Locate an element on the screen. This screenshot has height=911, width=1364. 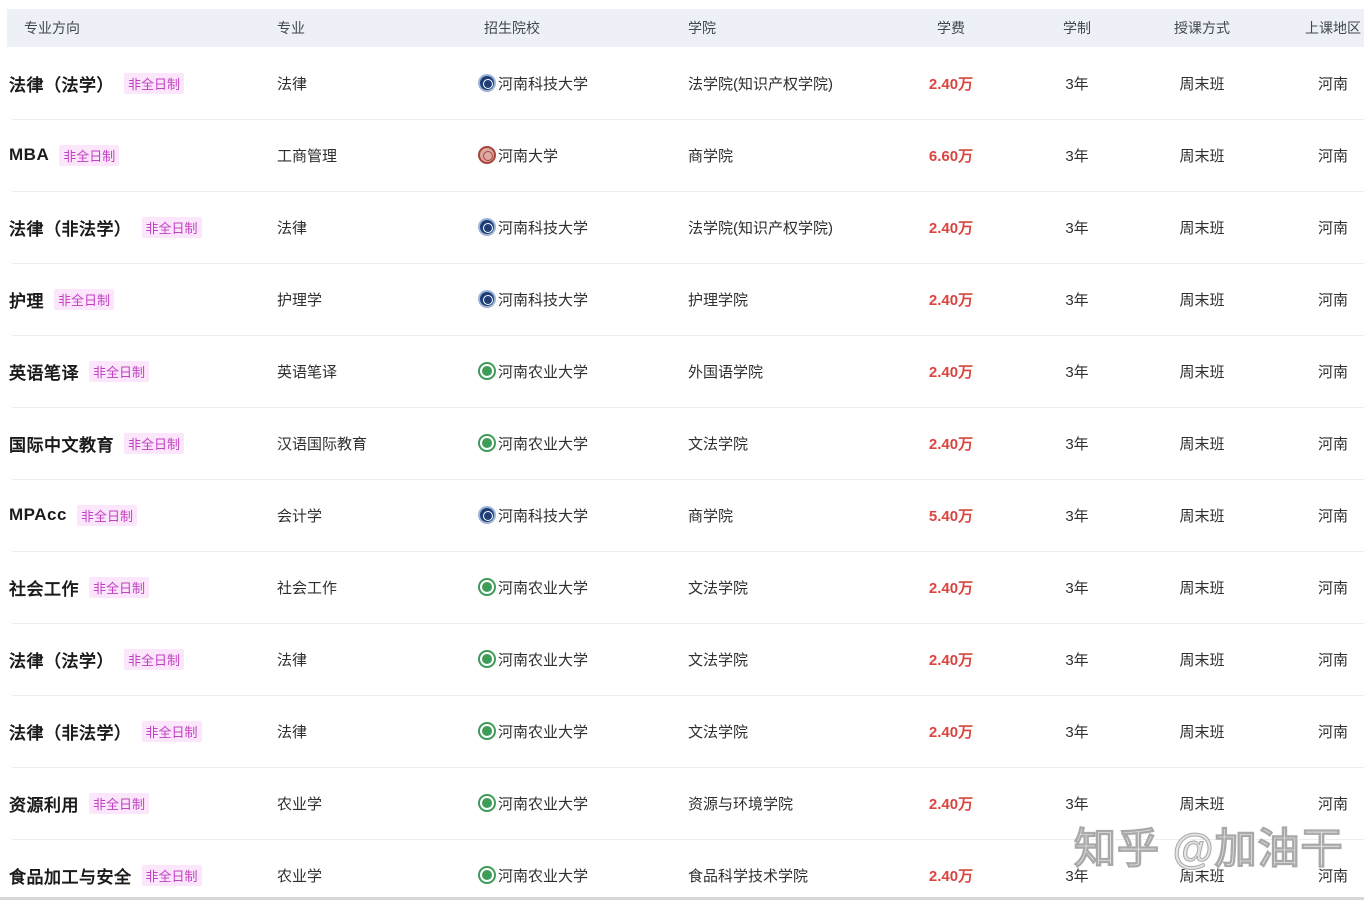
column-header-school: 招生院校 is located at coordinates (512, 28).